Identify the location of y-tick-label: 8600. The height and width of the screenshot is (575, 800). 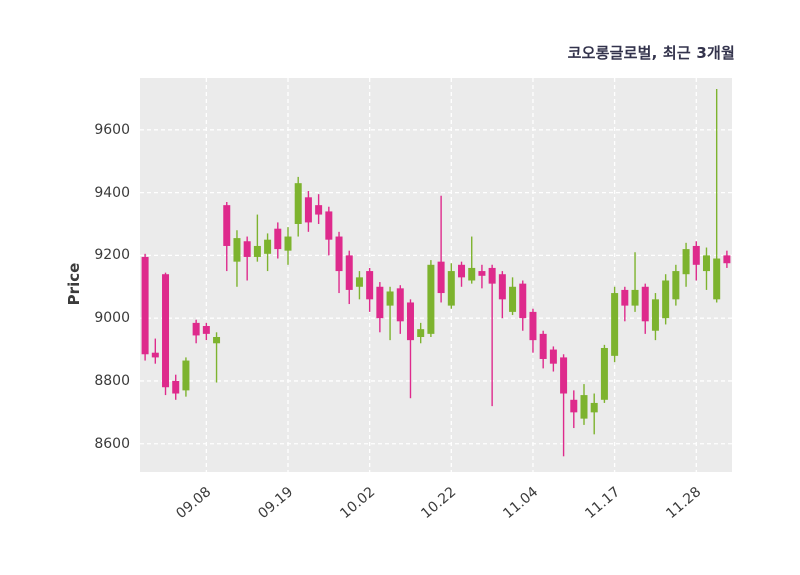
(112, 443).